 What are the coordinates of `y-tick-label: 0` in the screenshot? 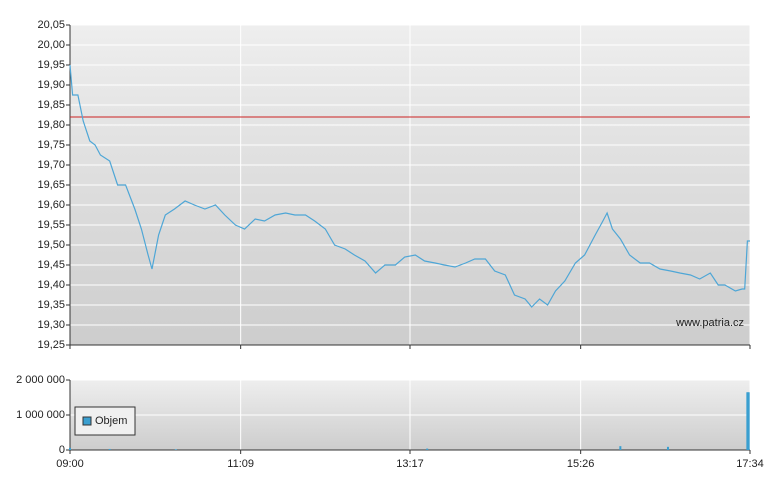 It's located at (62, 450).